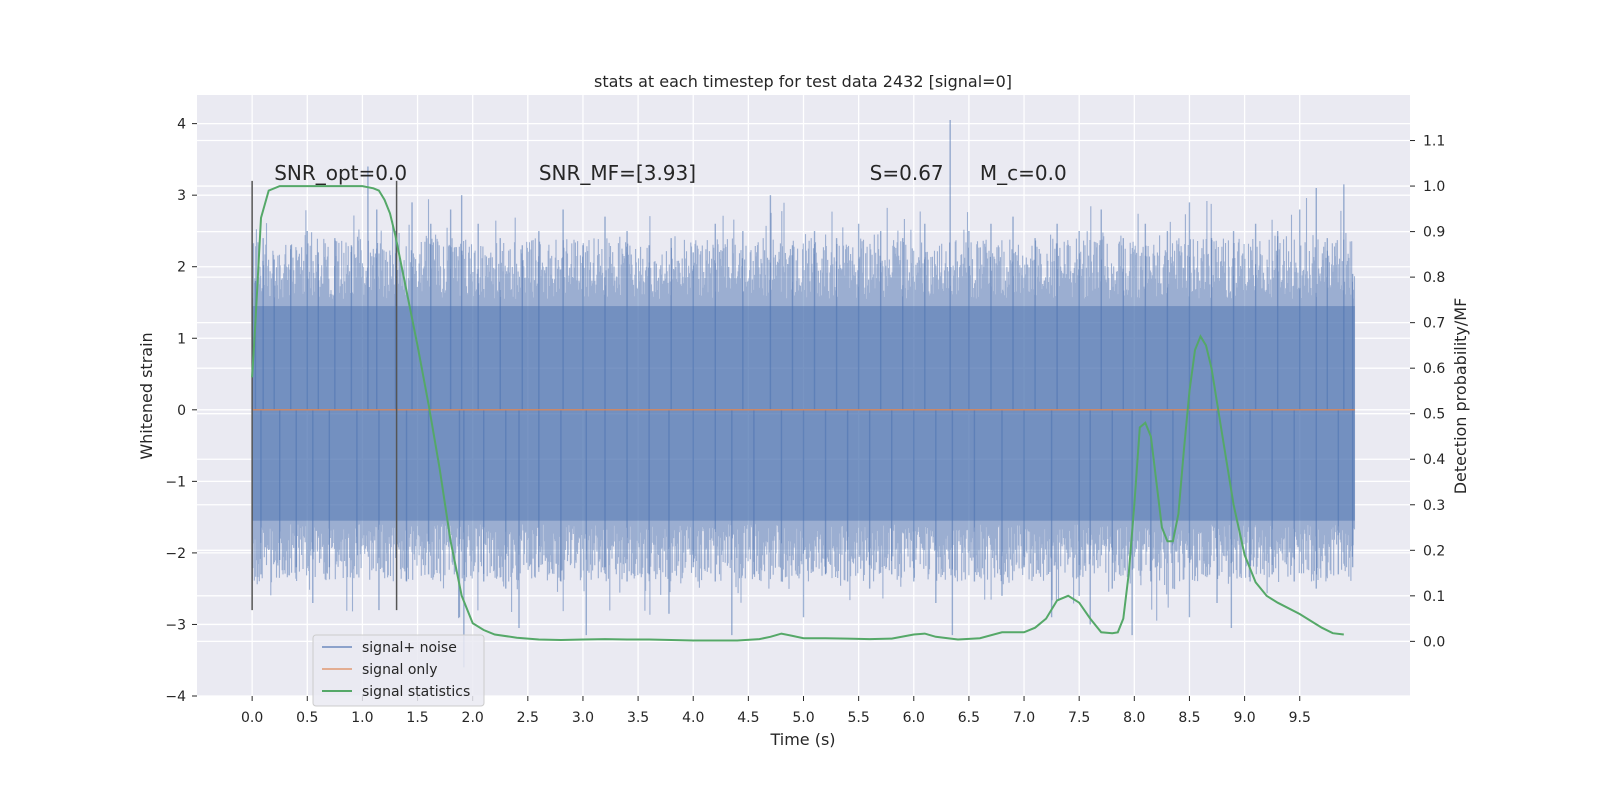  What do you see at coordinates (181, 268) in the screenshot?
I see `y-tick-label-2: 2` at bounding box center [181, 268].